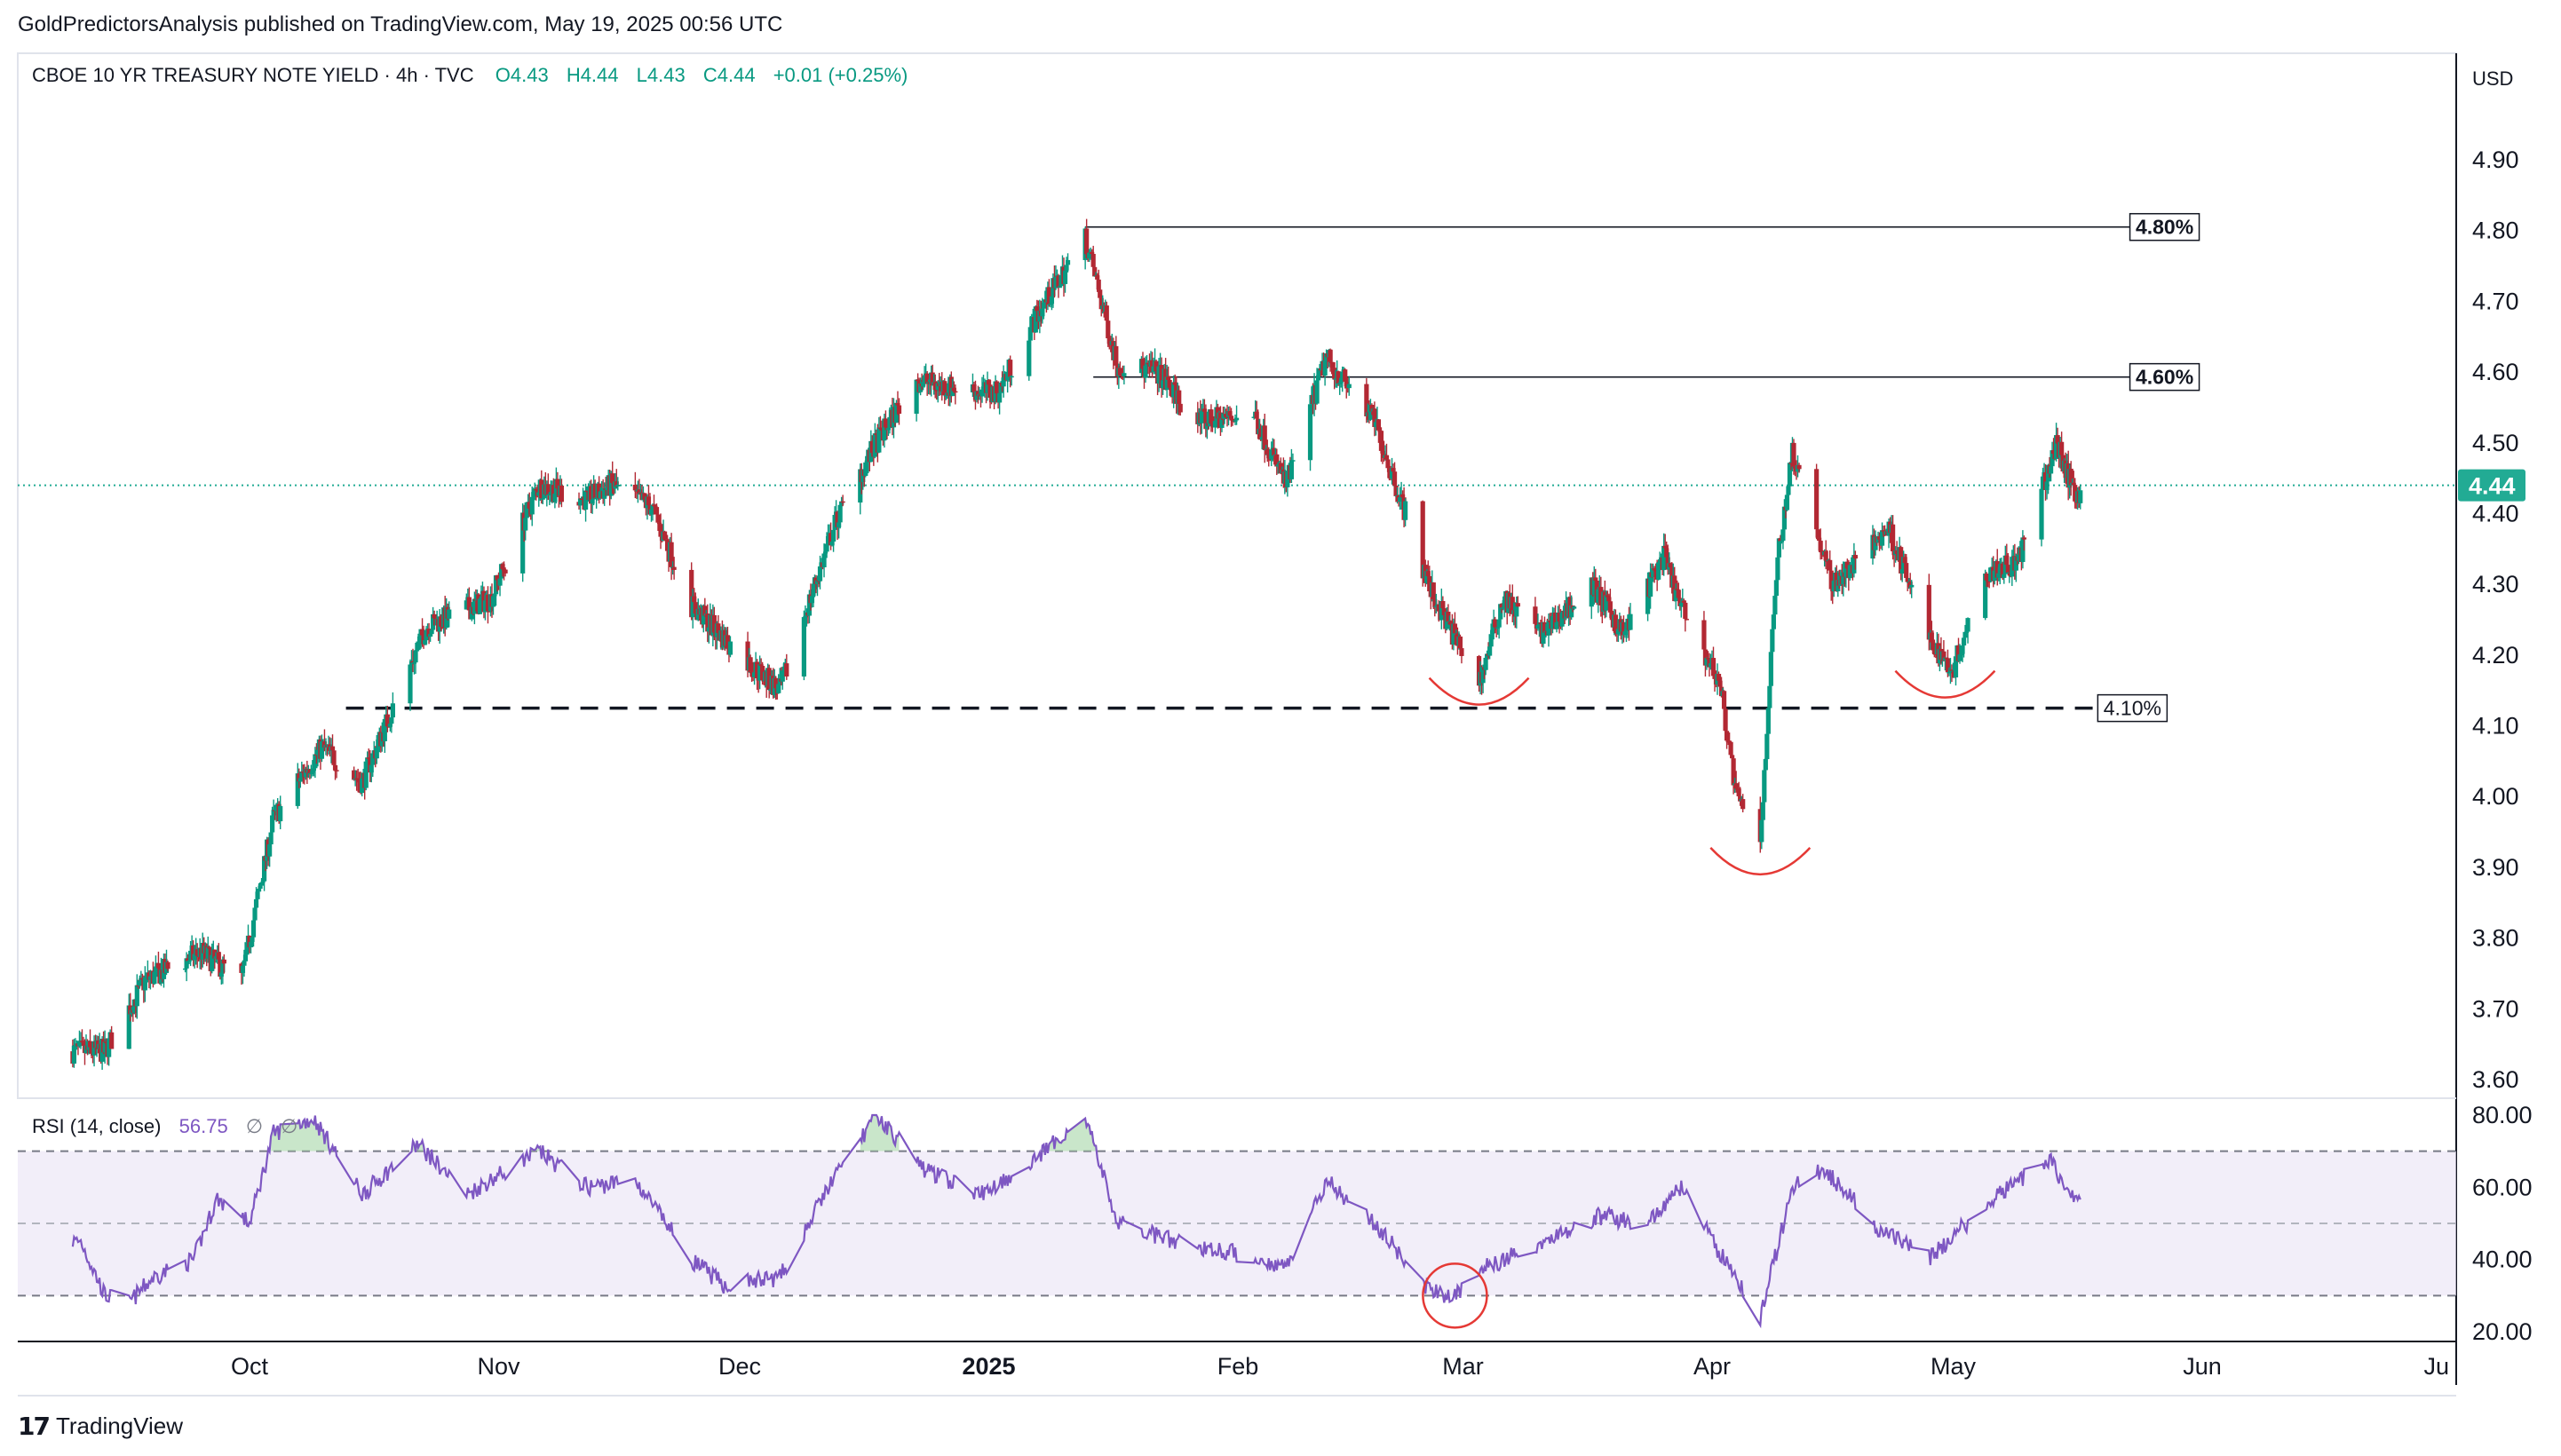 The width and height of the screenshot is (2561, 1456). What do you see at coordinates (523, 75) in the screenshot?
I see `legend-open: O4.43` at bounding box center [523, 75].